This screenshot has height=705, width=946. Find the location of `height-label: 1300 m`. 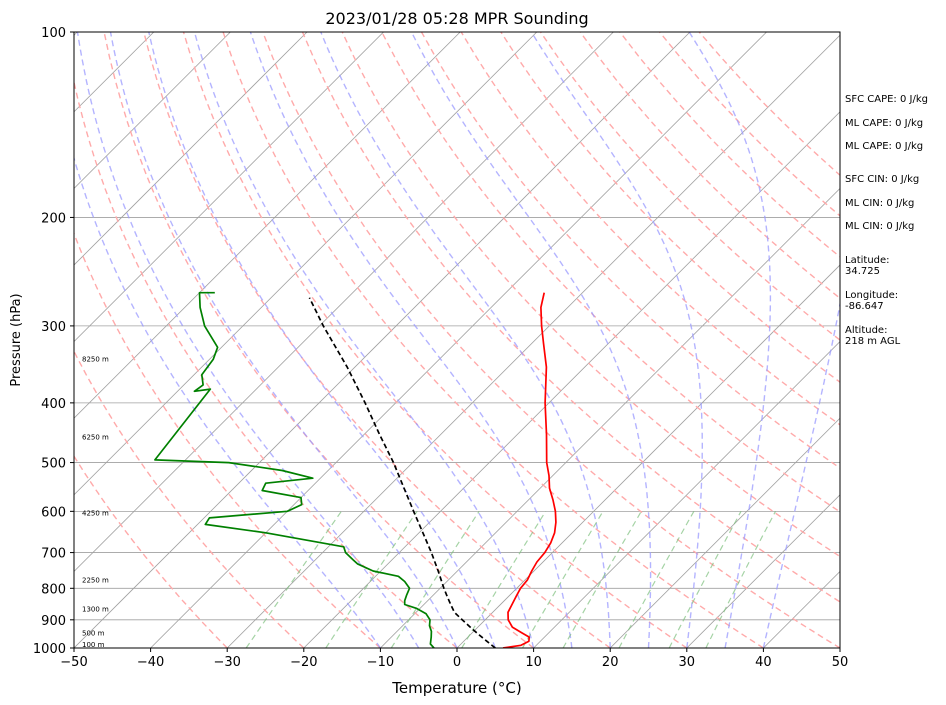

height-label: 1300 m is located at coordinates (95, 610).